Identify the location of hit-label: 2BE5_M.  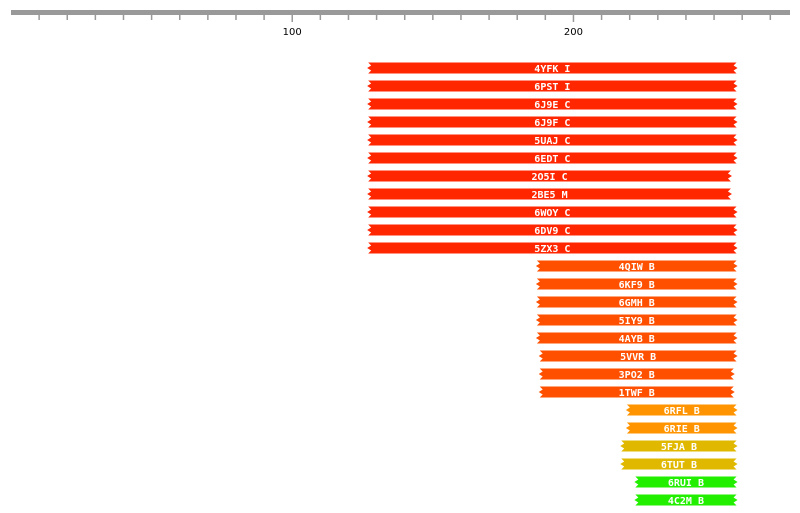
(549, 195).